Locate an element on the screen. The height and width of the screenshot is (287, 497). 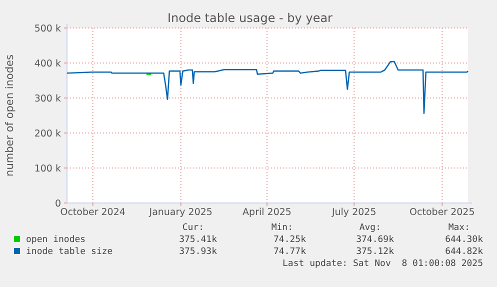
y-tick-label: 500 k is located at coordinates (48, 28).